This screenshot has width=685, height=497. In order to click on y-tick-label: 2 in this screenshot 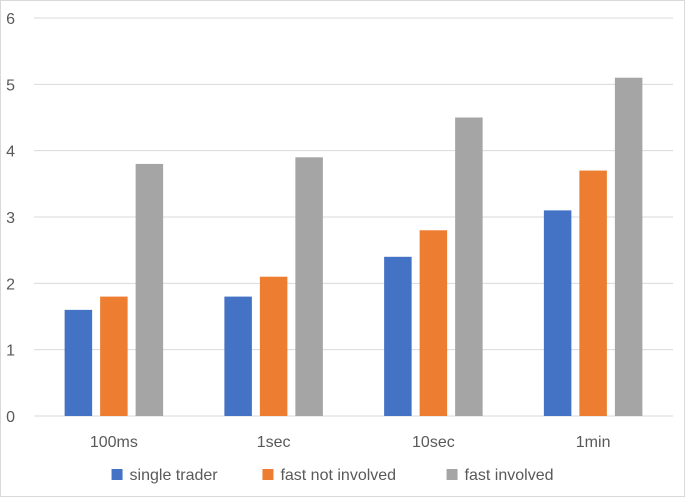, I will do `click(10, 284)`.